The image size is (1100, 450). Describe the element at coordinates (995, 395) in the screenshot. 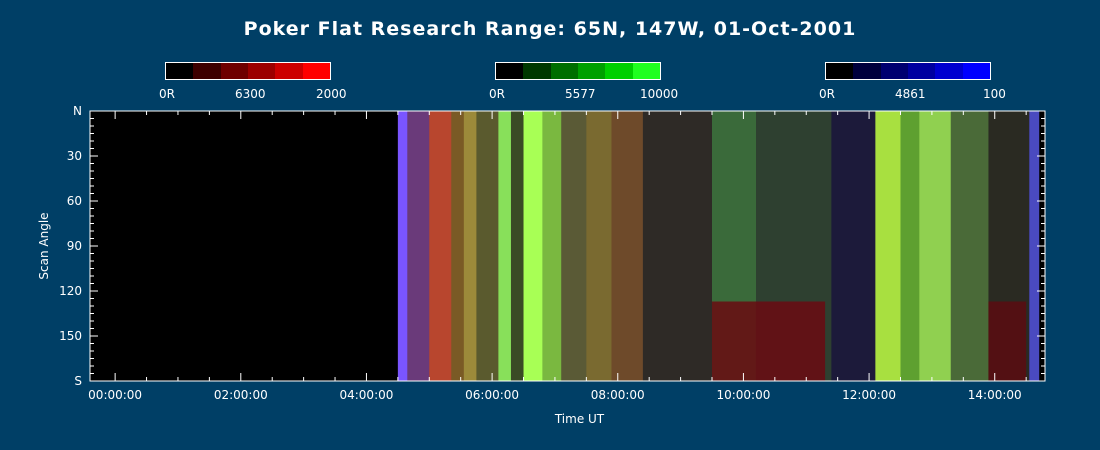

I see `x-tick-label: 14:00:00` at that location.